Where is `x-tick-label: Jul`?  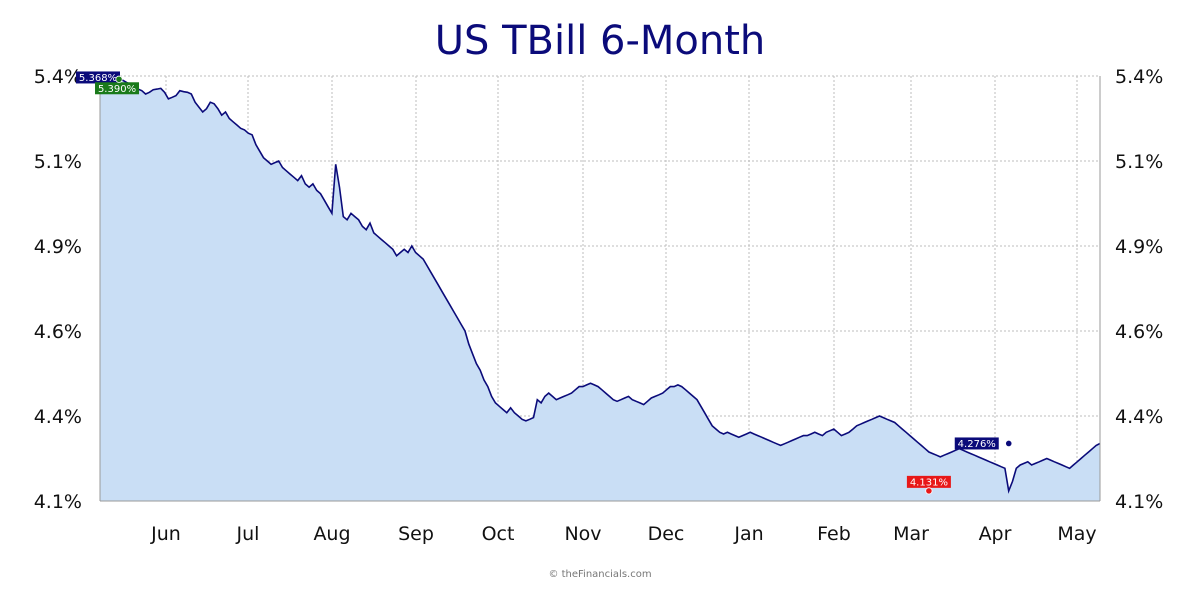 x-tick-label: Jul is located at coordinates (248, 534).